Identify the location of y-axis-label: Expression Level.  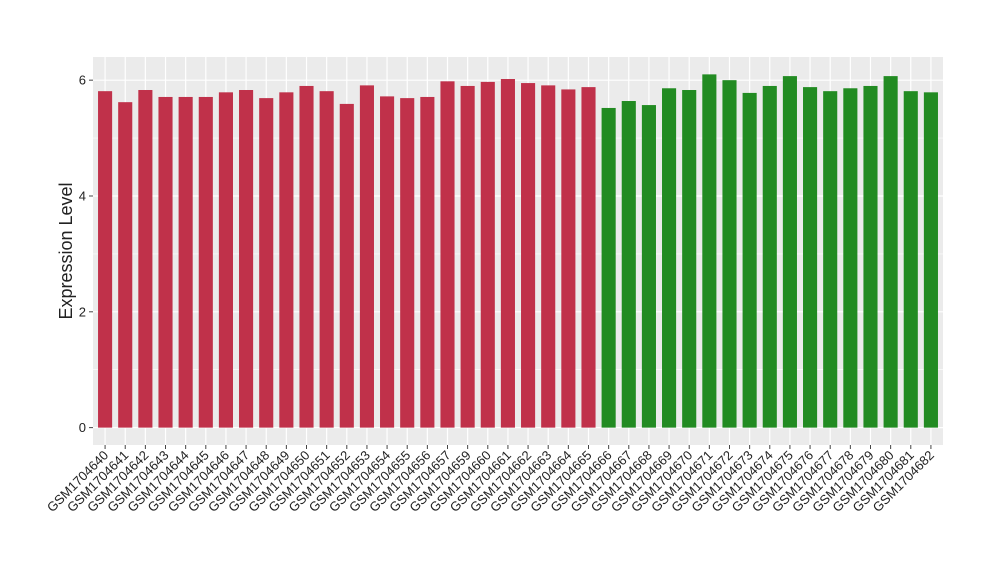
(66, 250).